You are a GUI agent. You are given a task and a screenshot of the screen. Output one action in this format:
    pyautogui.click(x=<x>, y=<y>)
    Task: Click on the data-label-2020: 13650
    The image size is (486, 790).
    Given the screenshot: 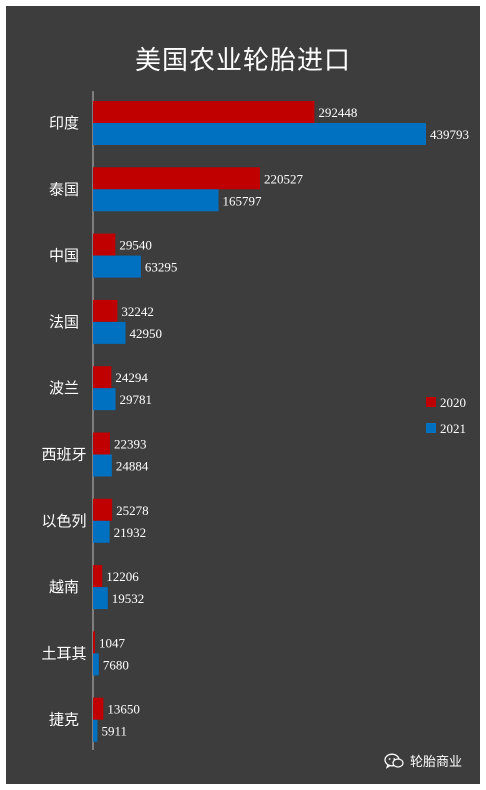 What is the action you would take?
    pyautogui.click(x=123, y=709)
    